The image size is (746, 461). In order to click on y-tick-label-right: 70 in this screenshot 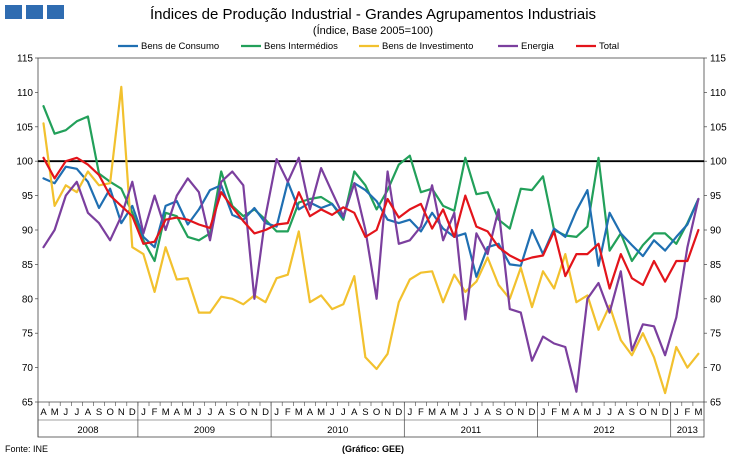, I will do `click(716, 368)`.